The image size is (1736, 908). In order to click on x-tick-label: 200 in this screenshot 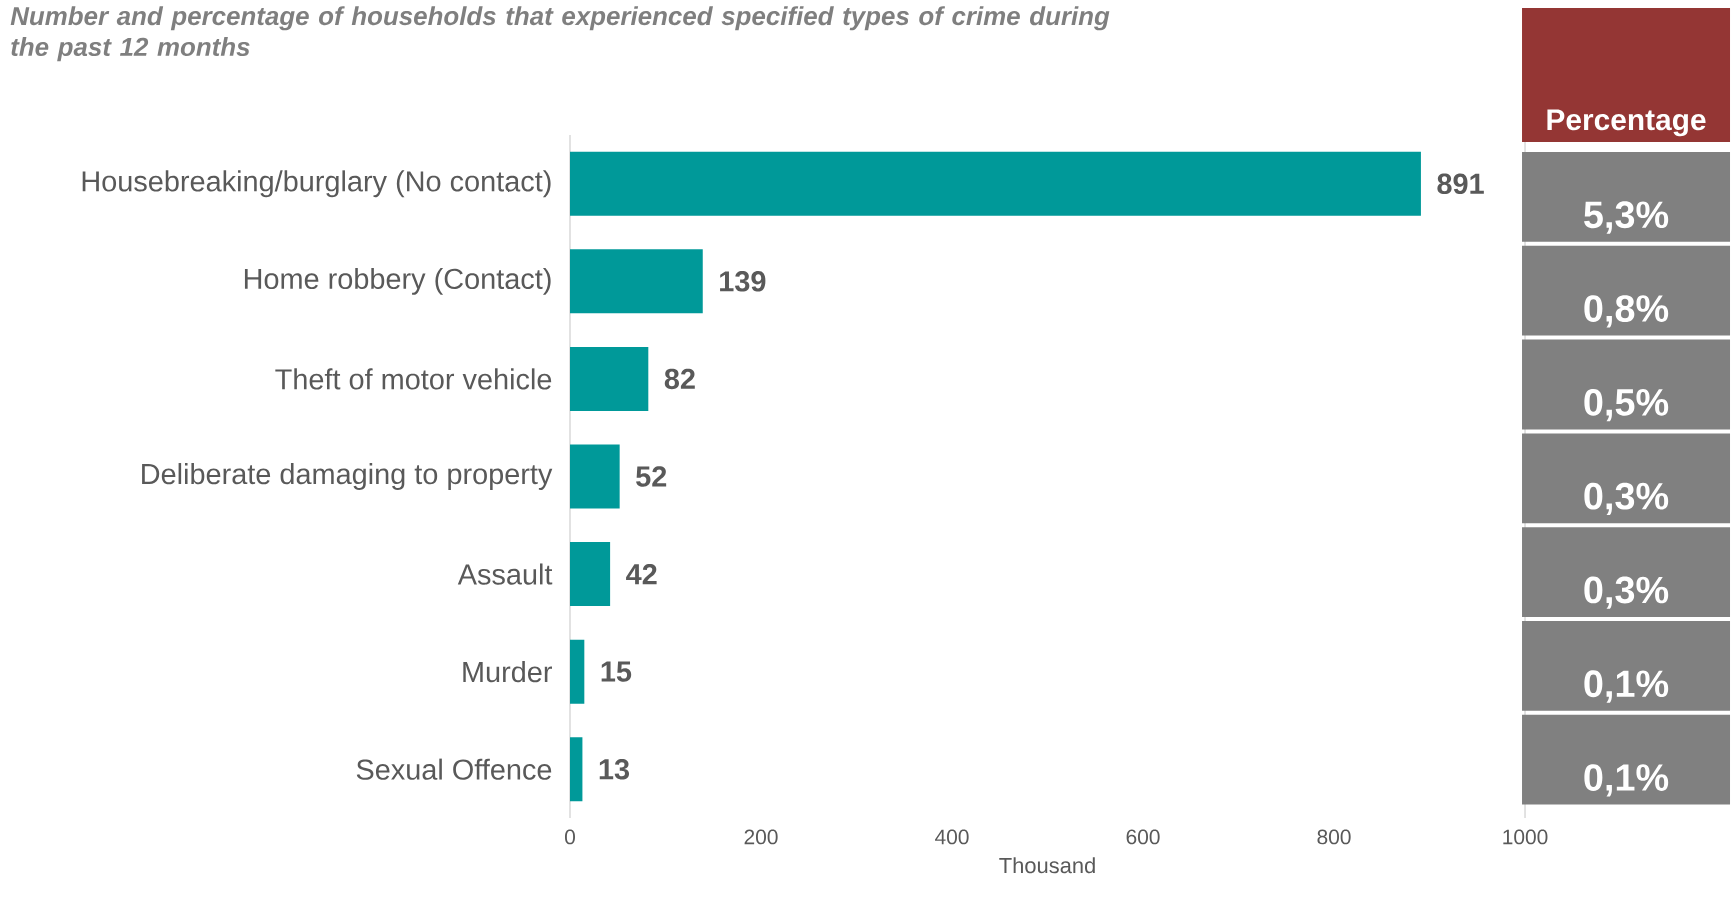, I will do `click(761, 837)`.